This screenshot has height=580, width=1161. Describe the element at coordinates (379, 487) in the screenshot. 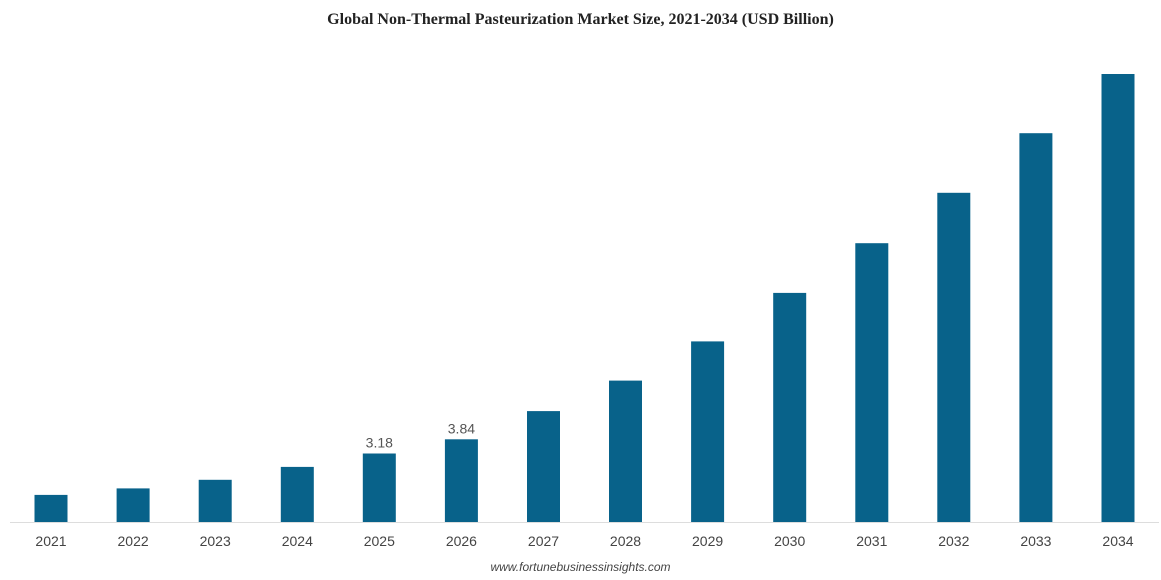

I see `bar-2025` at that location.